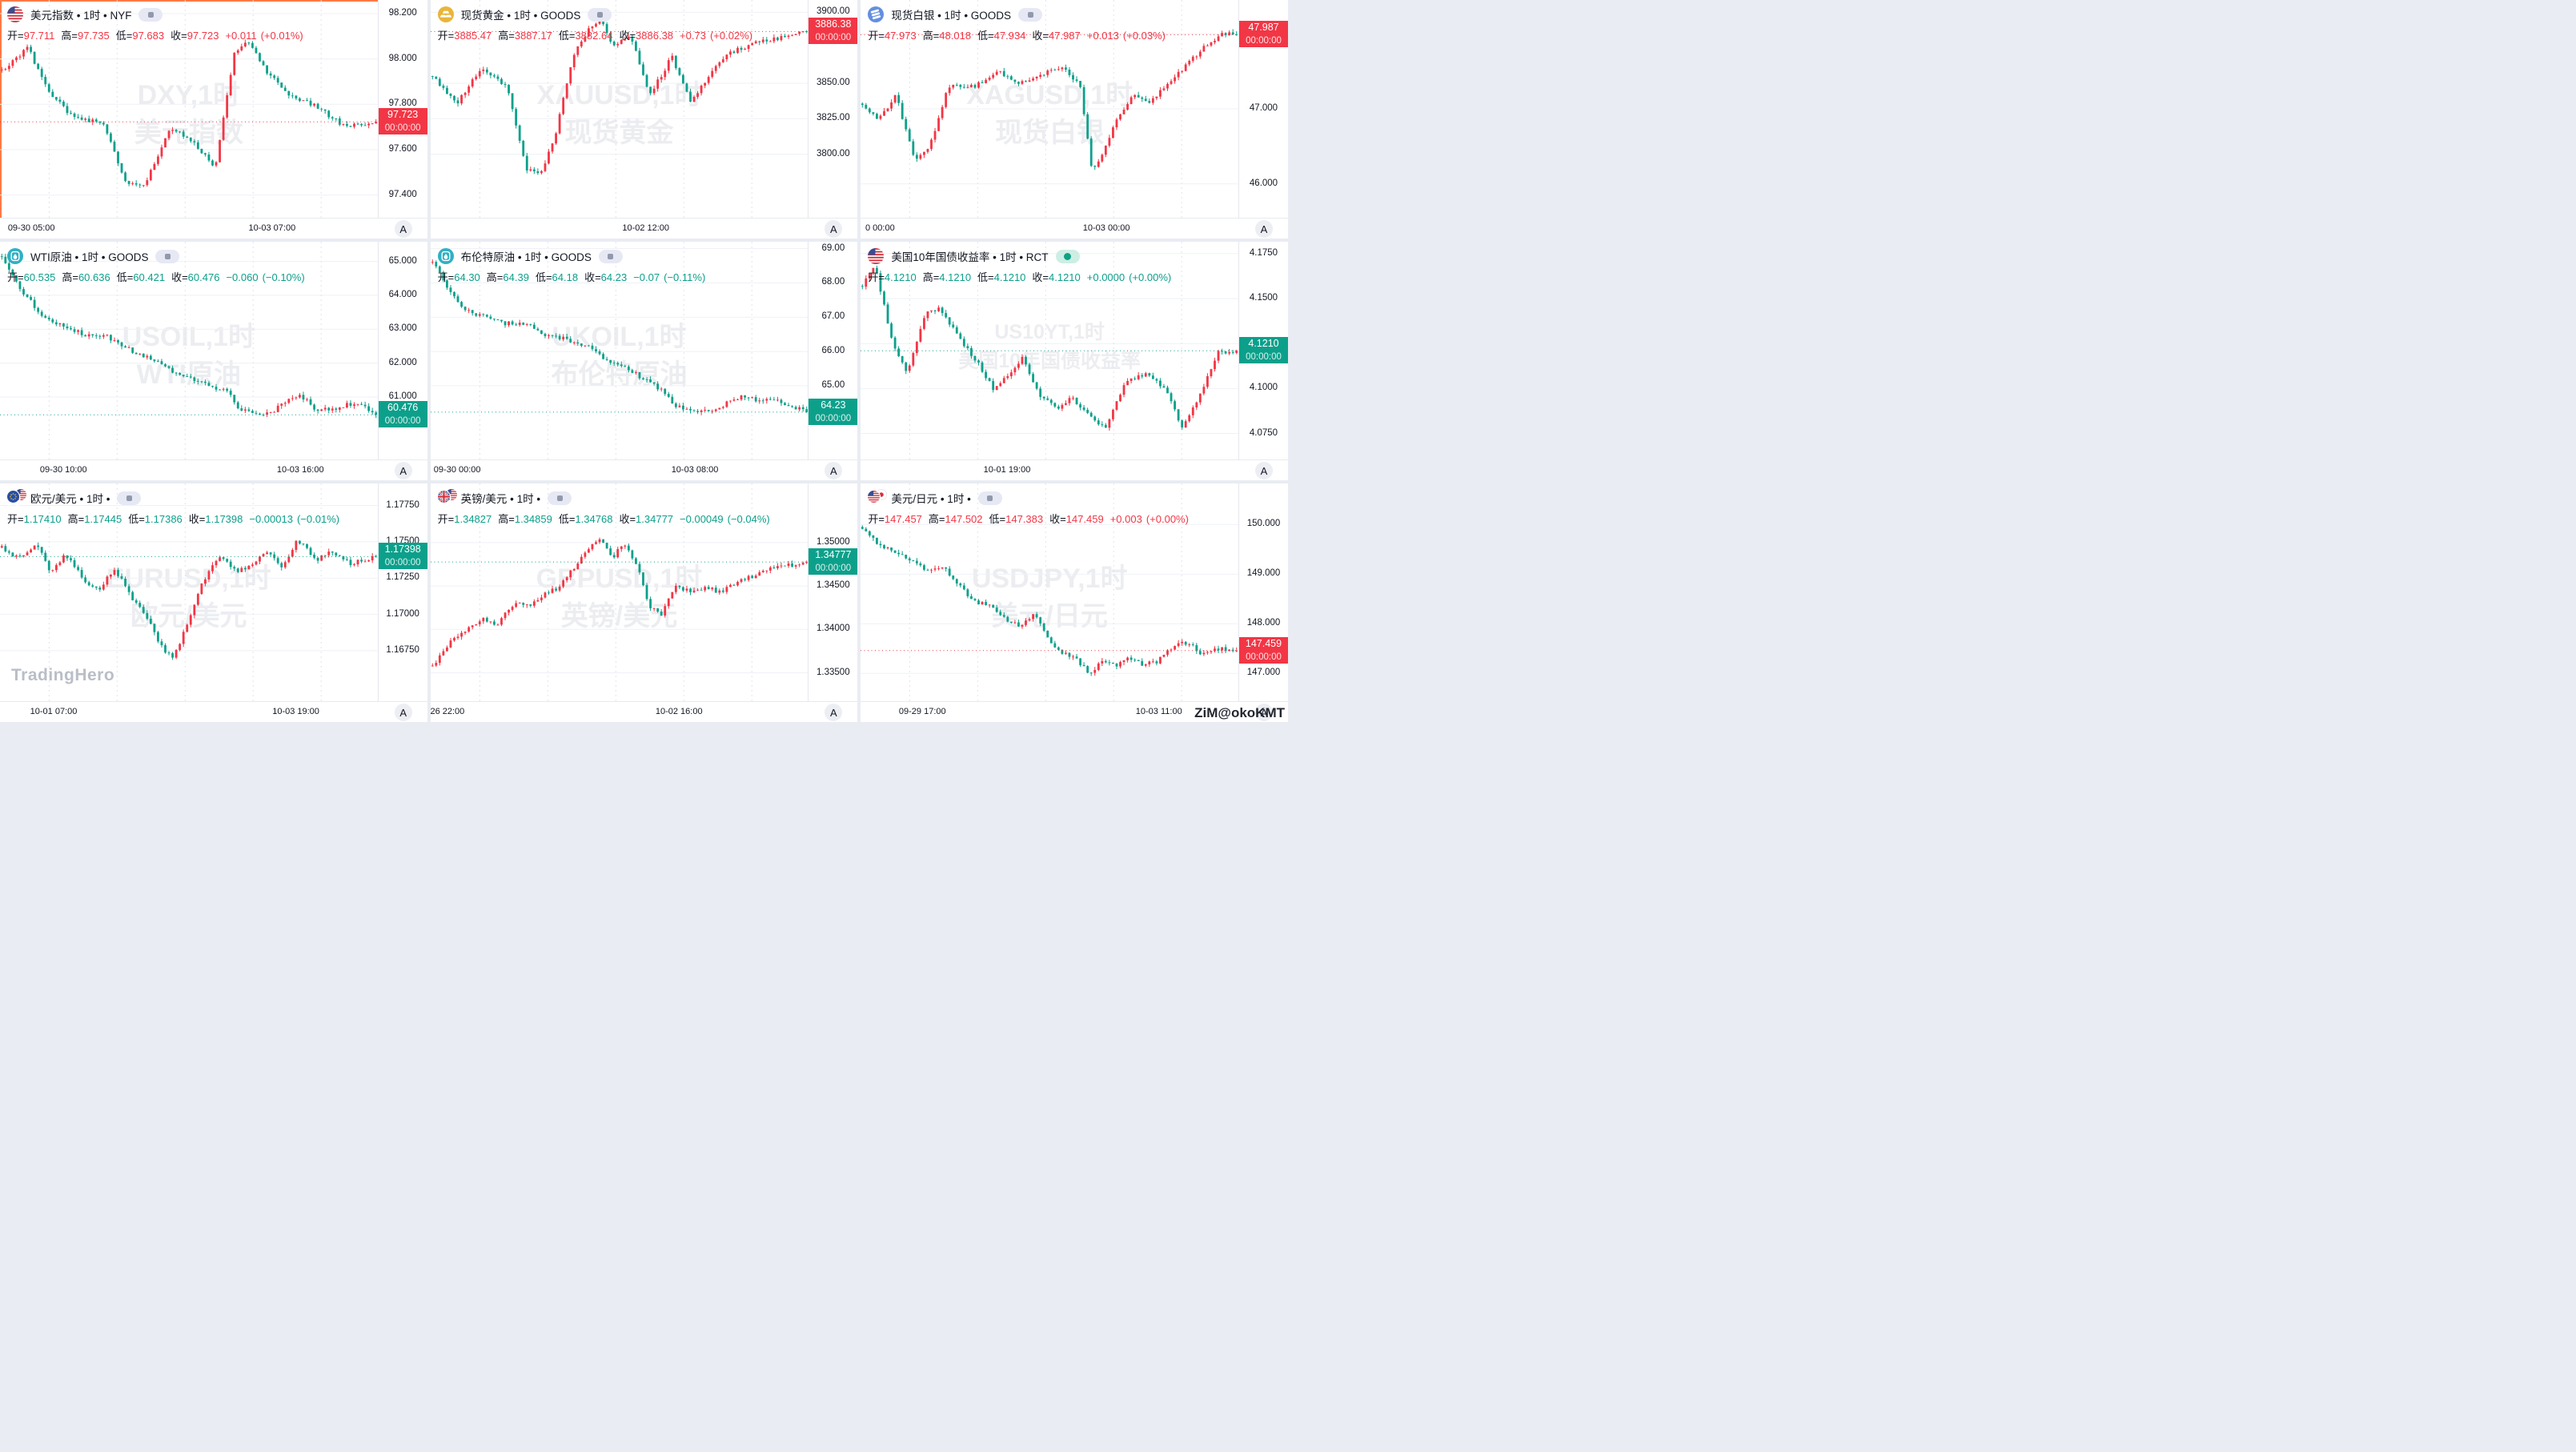 The width and height of the screenshot is (2576, 1452). Describe the element at coordinates (281, 36) in the screenshot. I see `change-percent: (+0.01%)` at that location.